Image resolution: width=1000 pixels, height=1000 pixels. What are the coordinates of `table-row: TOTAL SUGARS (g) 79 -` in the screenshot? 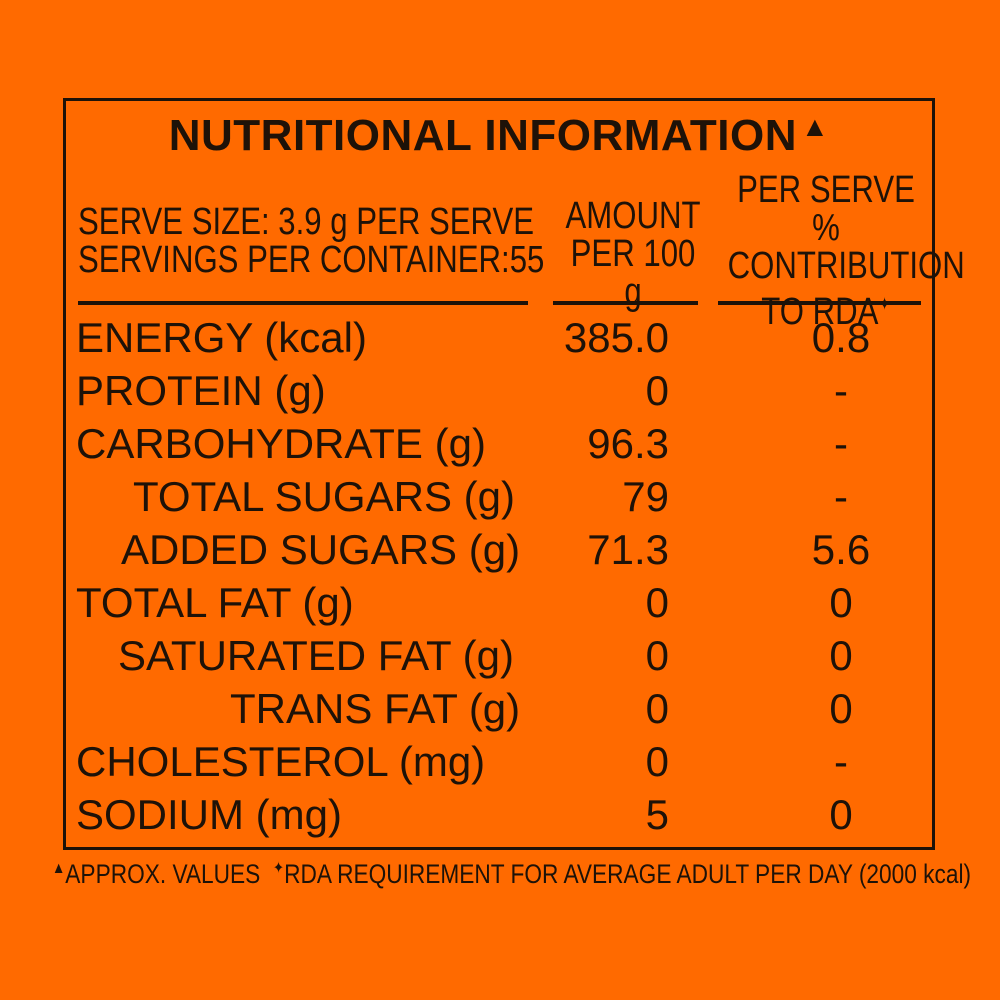 It's located at (499, 496).